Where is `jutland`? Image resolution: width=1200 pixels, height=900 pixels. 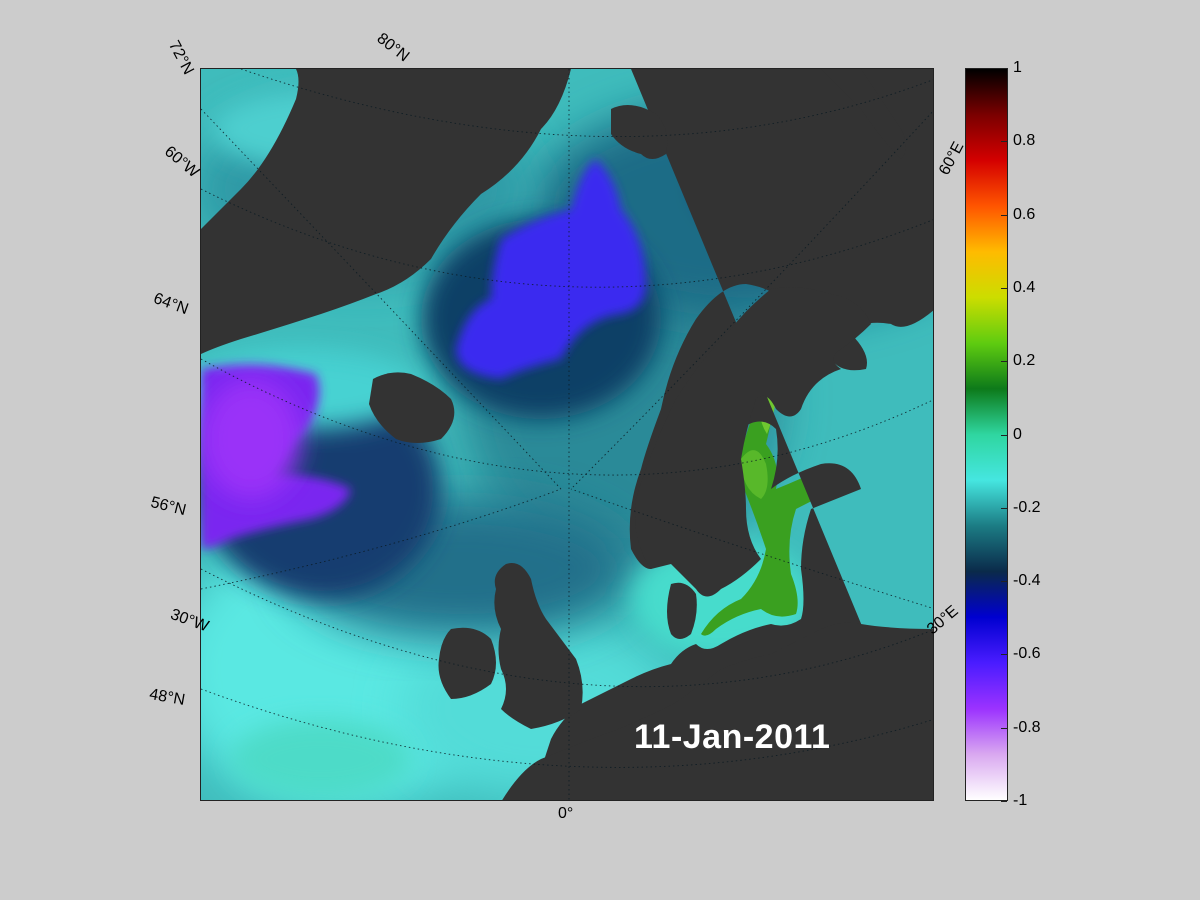
jutland is located at coordinates (682, 610).